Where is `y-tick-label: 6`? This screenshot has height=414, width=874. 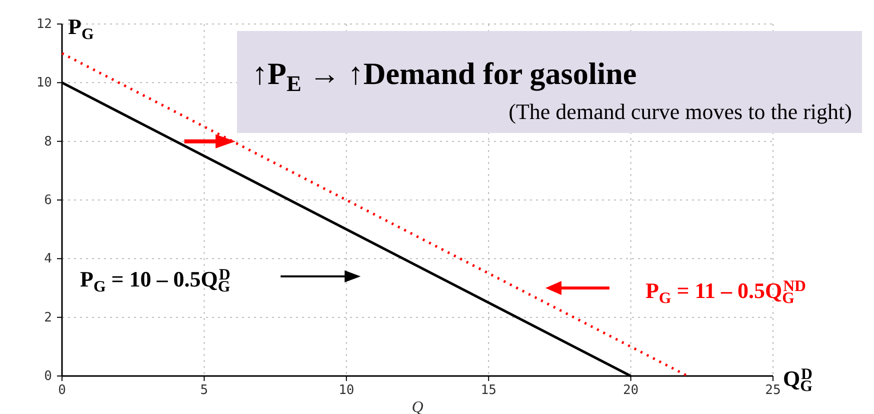 y-tick-label: 6 is located at coordinates (48, 200).